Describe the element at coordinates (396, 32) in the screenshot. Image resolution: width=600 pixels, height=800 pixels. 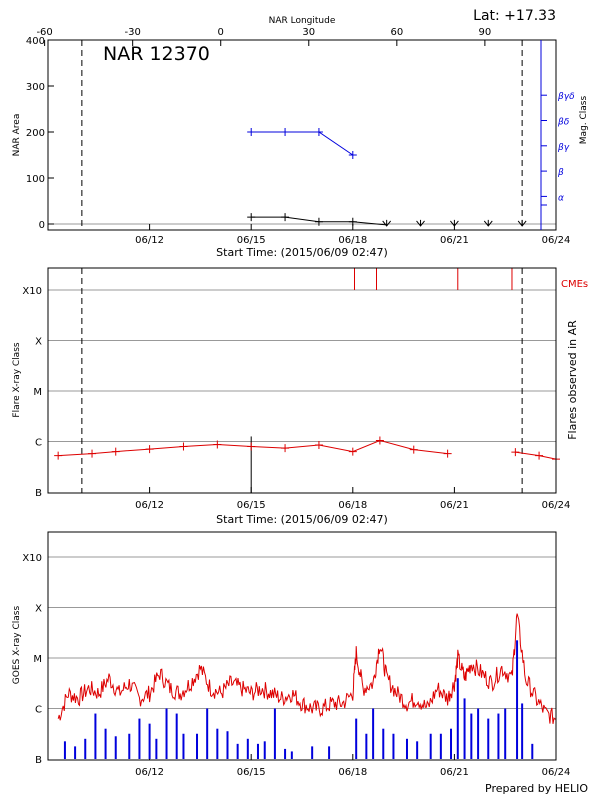
I see `longitude-tick-label: 60` at that location.